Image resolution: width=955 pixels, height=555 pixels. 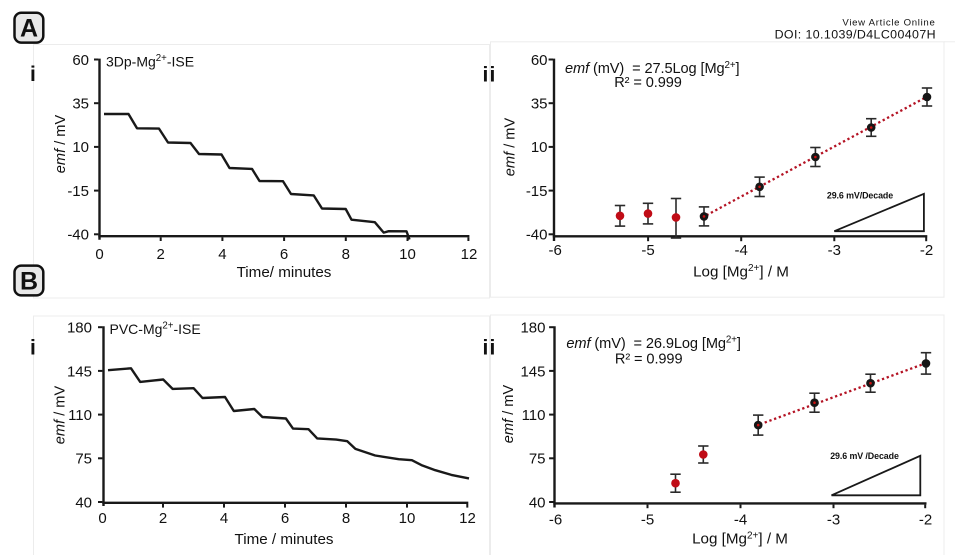 I want to click on svg-text: DOI: 10.1039/D4LC00407H, so click(x=855, y=35).